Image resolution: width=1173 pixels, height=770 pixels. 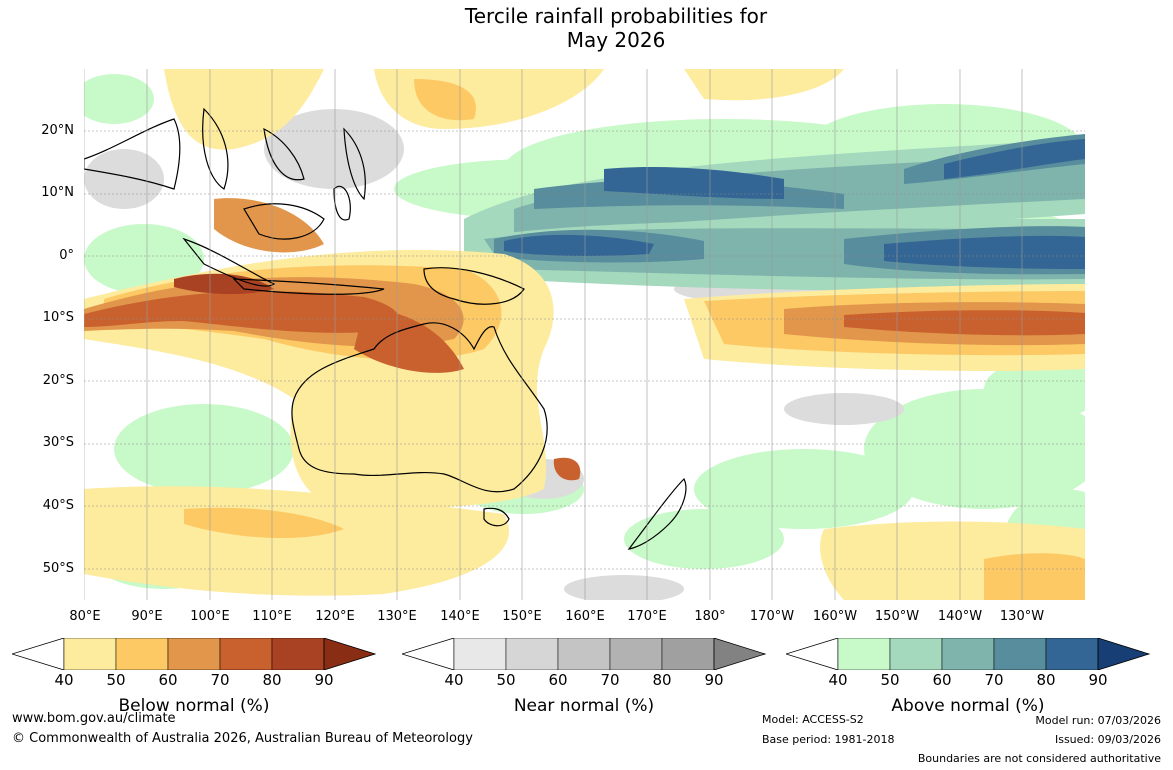 What do you see at coordinates (58, 568) in the screenshot?
I see `lat-label-50s: 50°S` at bounding box center [58, 568].